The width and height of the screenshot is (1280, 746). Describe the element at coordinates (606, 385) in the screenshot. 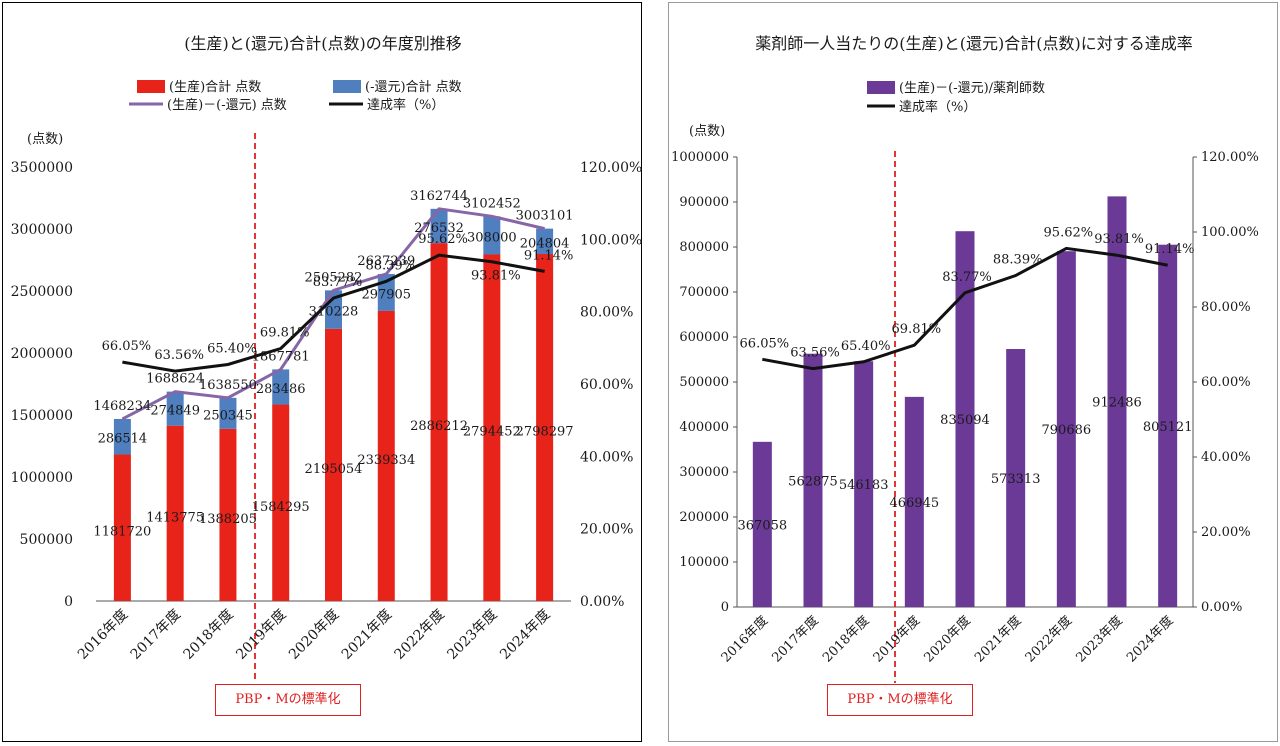

I see `left-y2-tick-label: 60.00%` at that location.